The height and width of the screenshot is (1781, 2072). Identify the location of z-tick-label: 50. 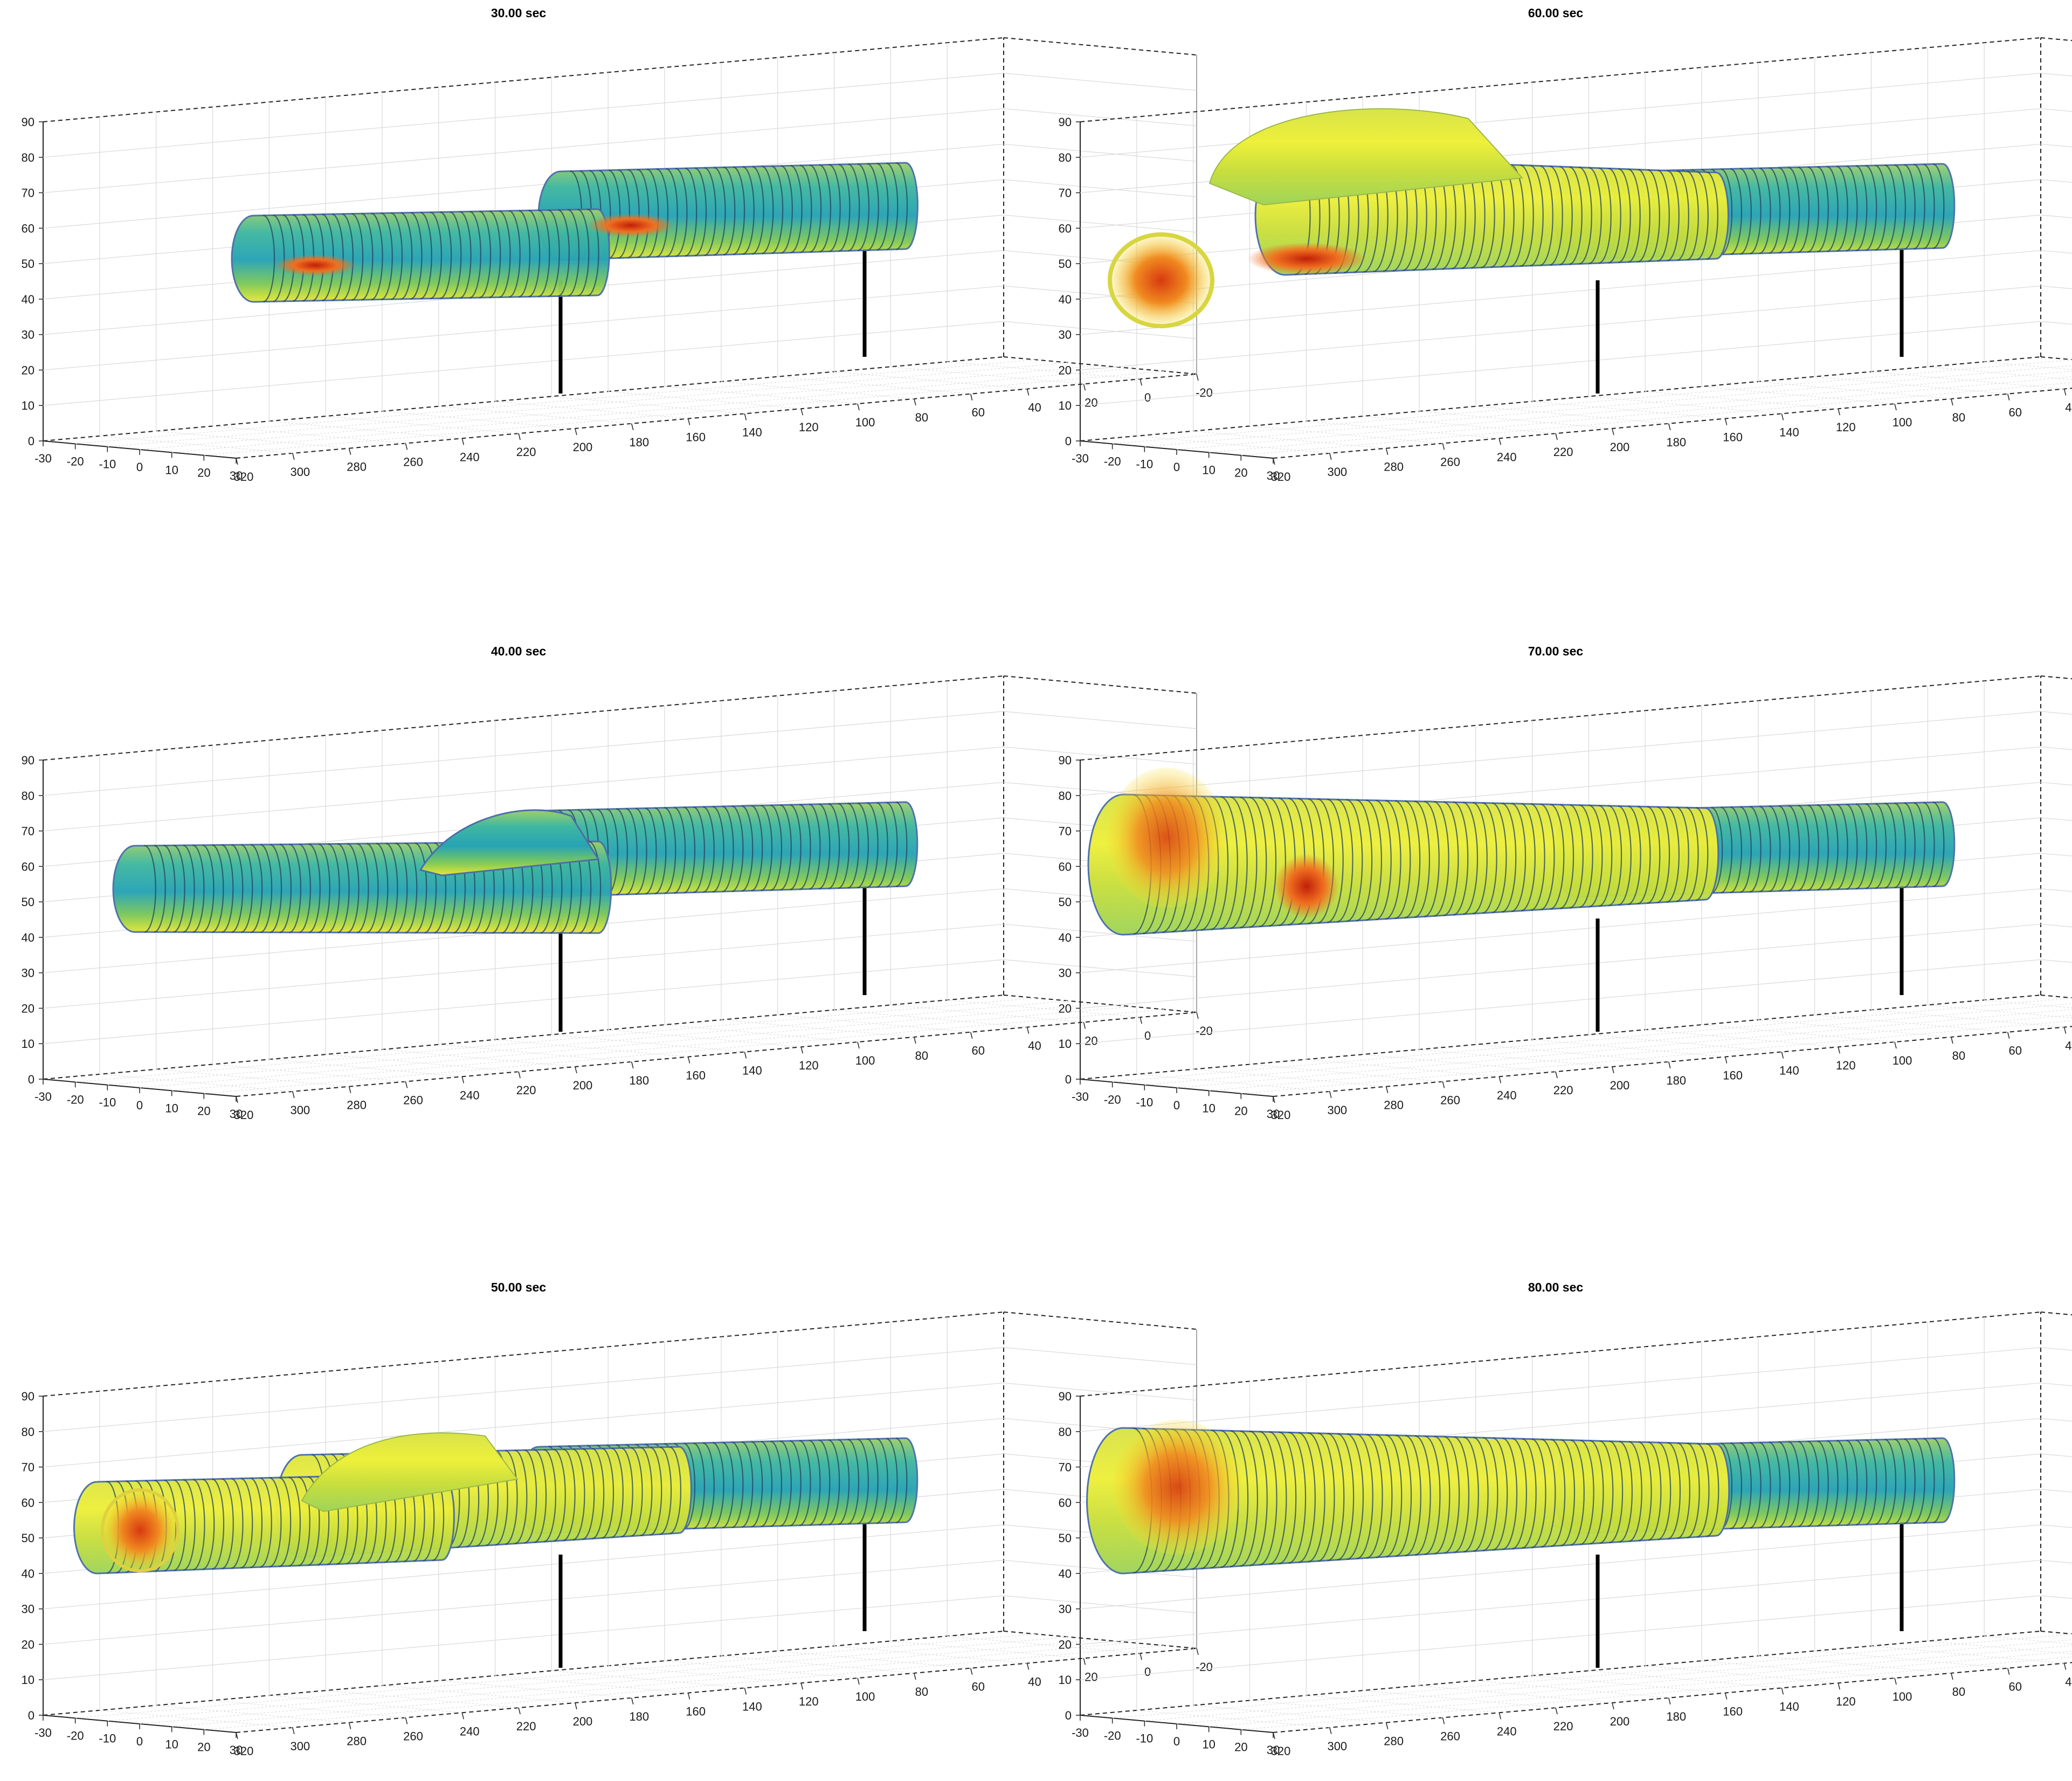
(1065, 264).